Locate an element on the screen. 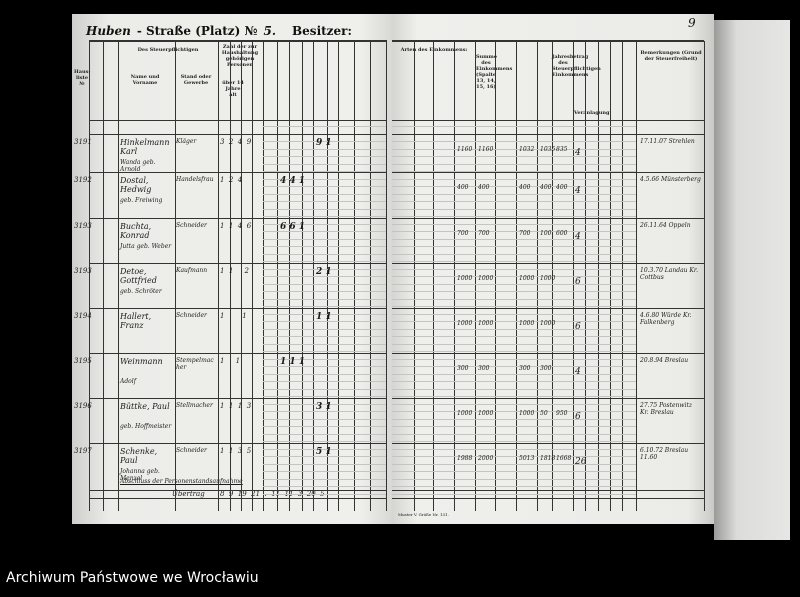 This screenshot has width=800, height=597. income-value: 1668 is located at coordinates (564, 458).